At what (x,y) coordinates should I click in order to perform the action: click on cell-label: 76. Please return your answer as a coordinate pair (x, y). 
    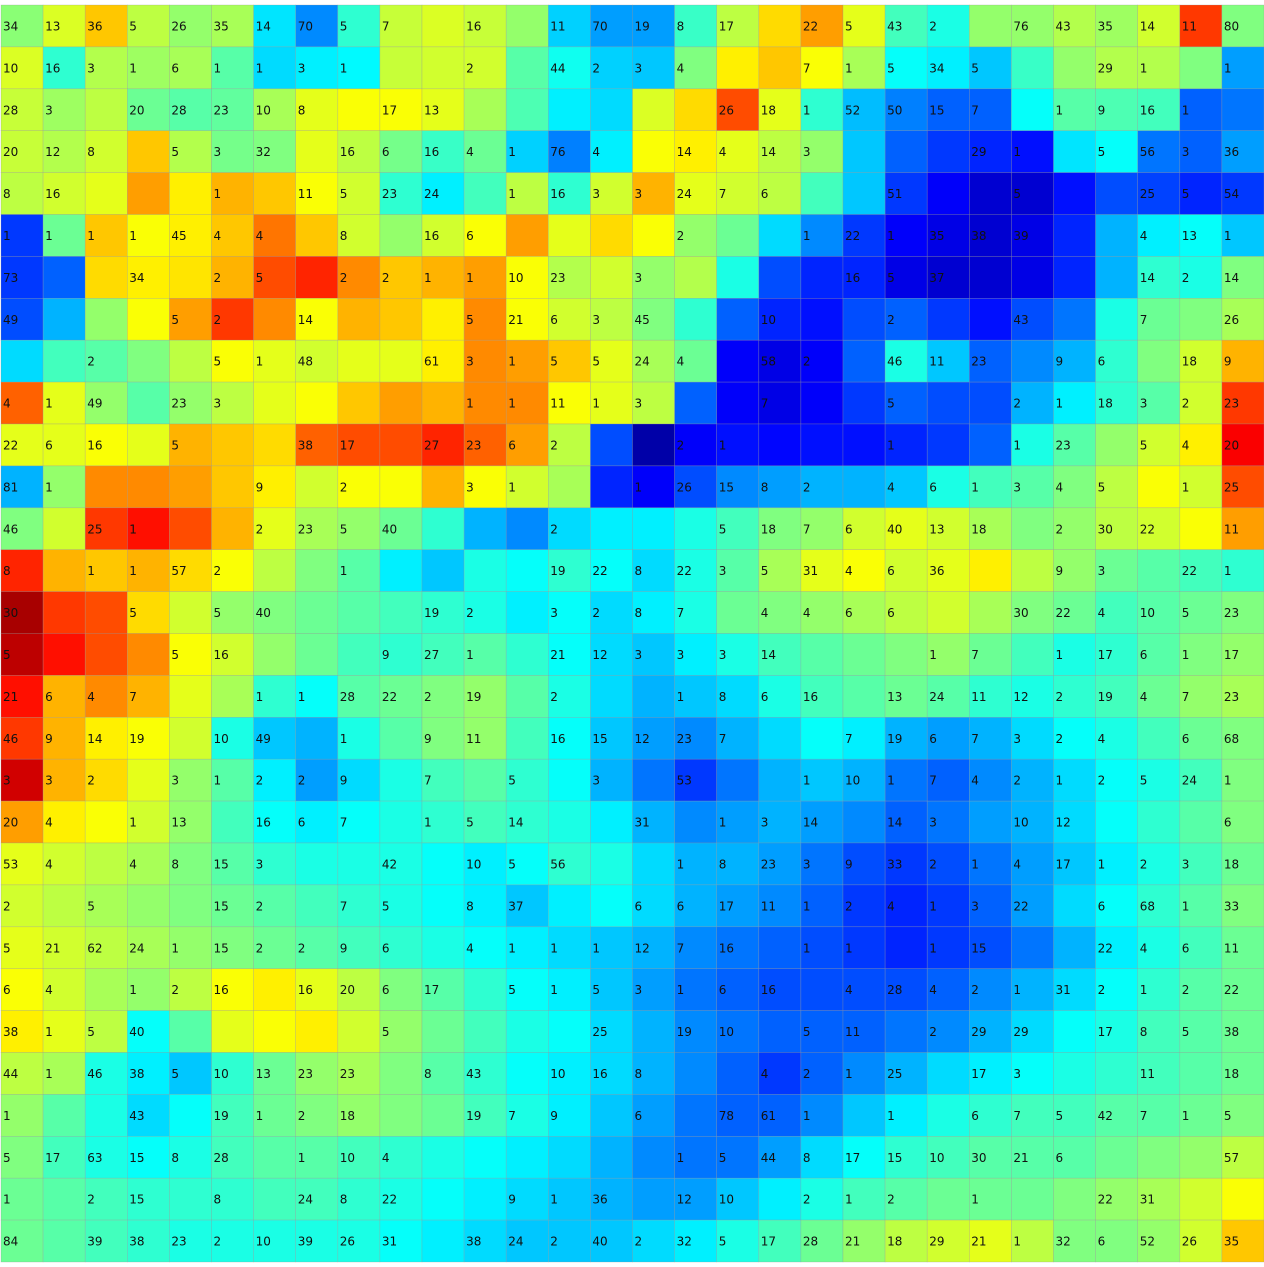
    Looking at the image, I should click on (1020, 26).